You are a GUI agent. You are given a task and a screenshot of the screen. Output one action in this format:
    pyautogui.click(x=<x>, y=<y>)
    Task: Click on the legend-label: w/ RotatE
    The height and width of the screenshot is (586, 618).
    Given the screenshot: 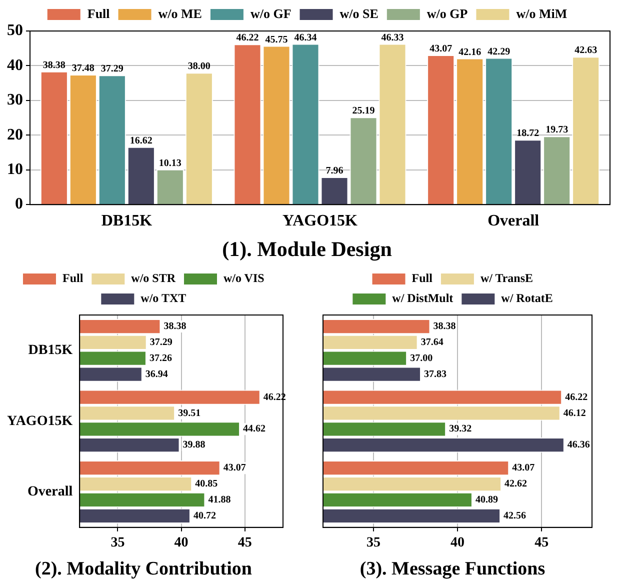 What is the action you would take?
    pyautogui.click(x=527, y=298)
    